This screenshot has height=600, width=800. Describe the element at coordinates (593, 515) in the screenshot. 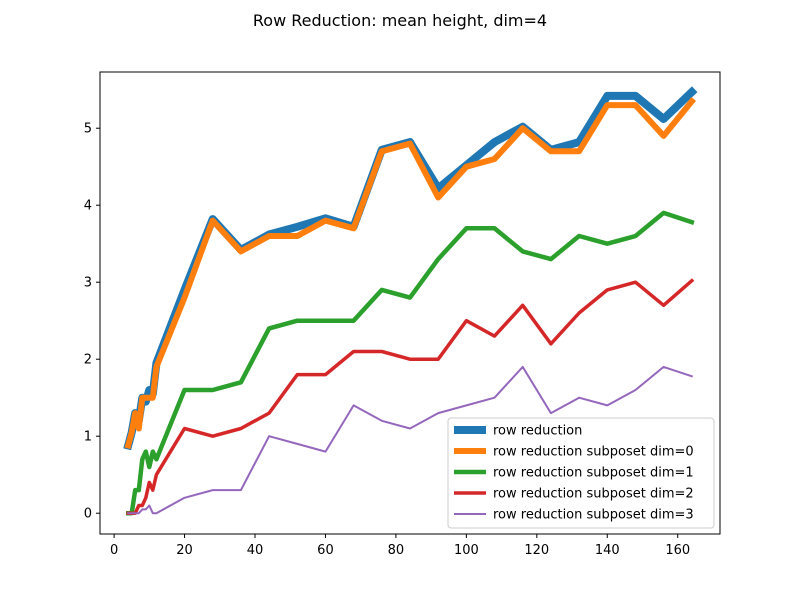

I see `legend-label-4: row reduction subposet dim=3` at that location.